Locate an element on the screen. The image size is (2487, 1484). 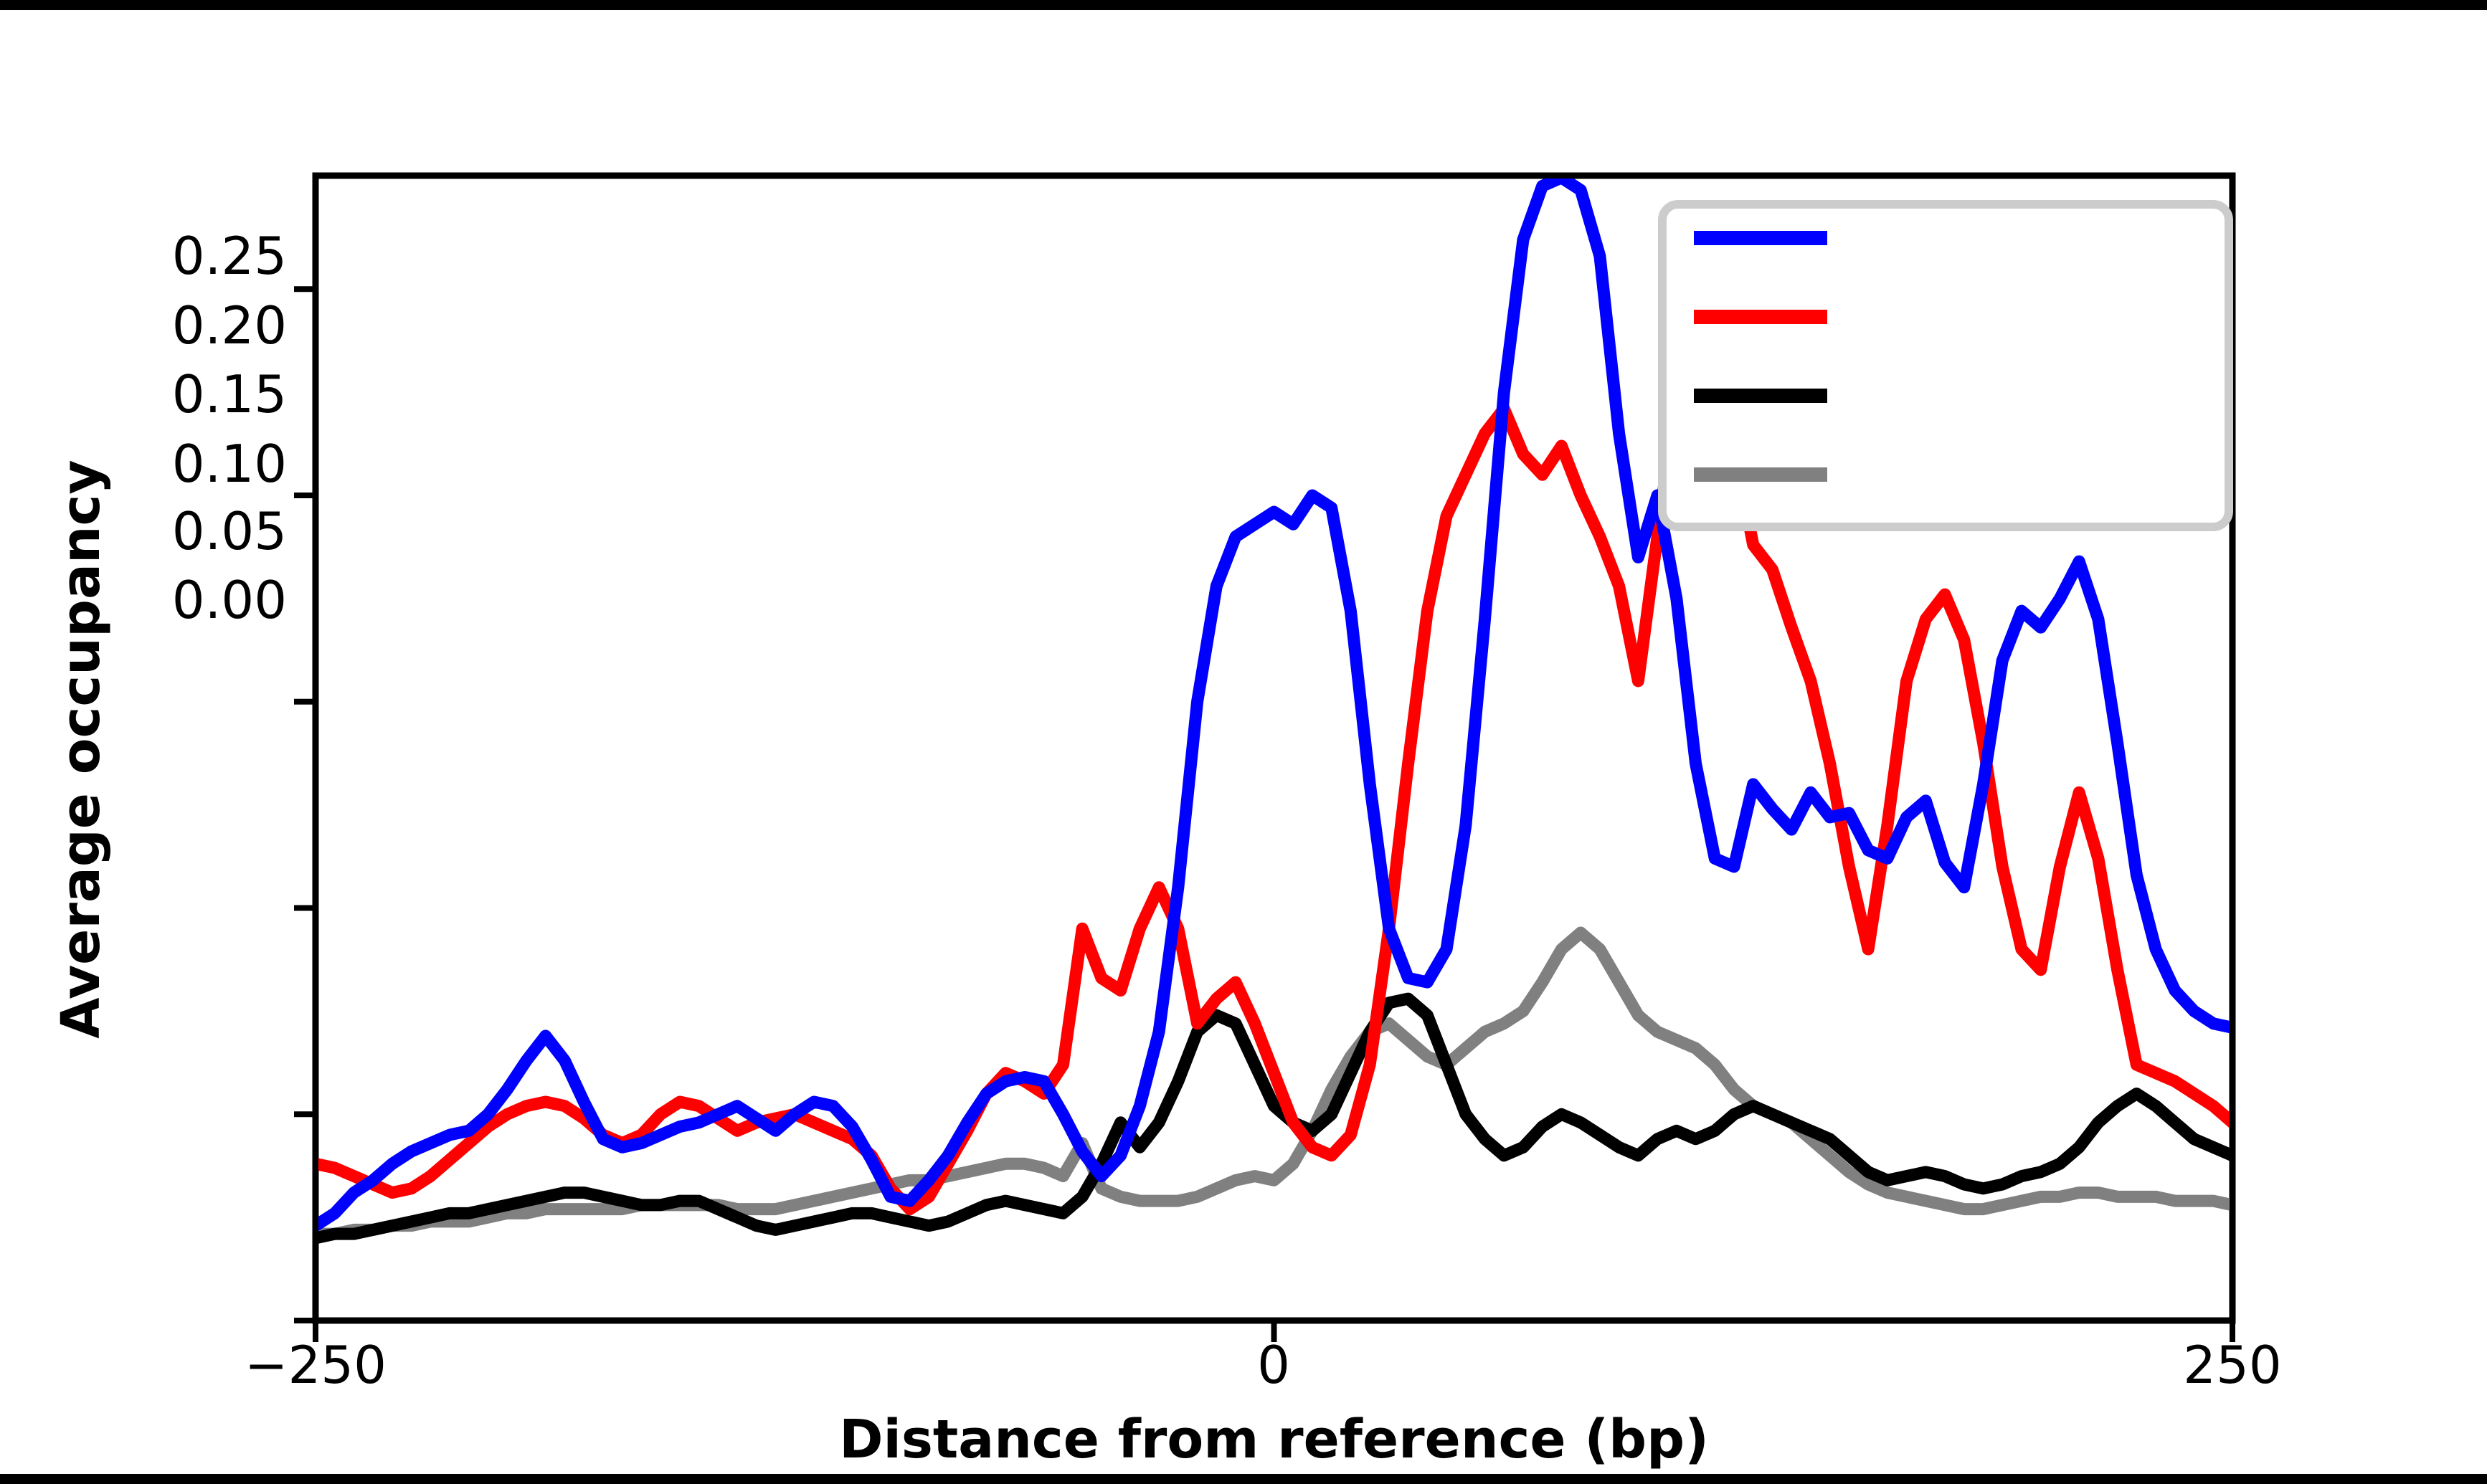
y-tick-label-0.00: 0.00 is located at coordinates (229, 600).